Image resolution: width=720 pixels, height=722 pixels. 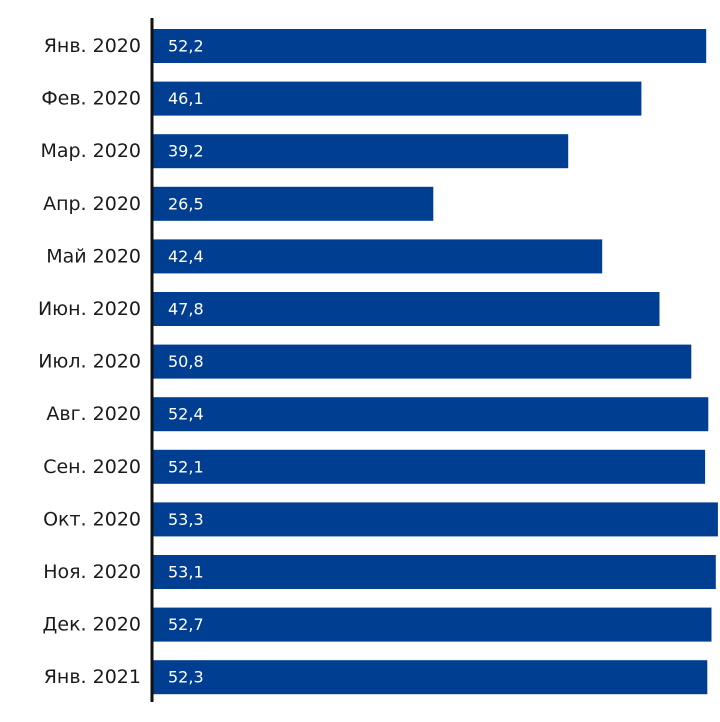 I want to click on value-label: 52,4, so click(x=186, y=414).